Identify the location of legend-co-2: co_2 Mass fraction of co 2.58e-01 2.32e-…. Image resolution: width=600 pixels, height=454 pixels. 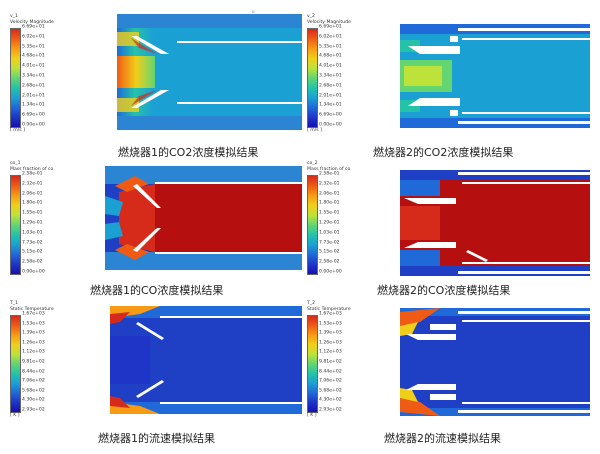
(347, 220).